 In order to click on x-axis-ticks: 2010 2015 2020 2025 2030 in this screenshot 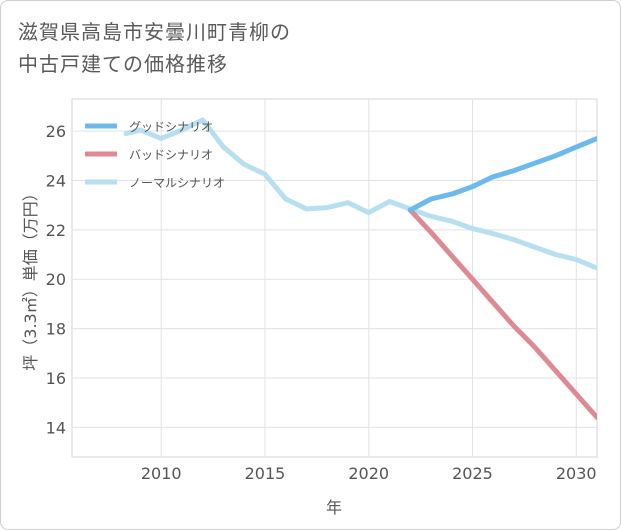, I will do `click(369, 473)`.